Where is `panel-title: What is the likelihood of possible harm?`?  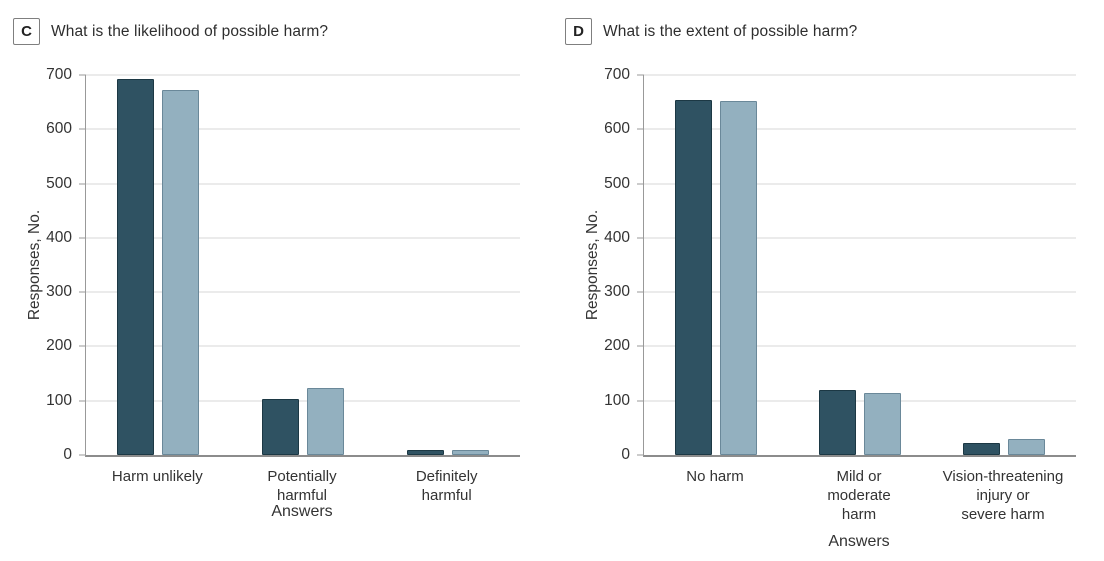 panel-title: What is the likelihood of possible harm? is located at coordinates (190, 31).